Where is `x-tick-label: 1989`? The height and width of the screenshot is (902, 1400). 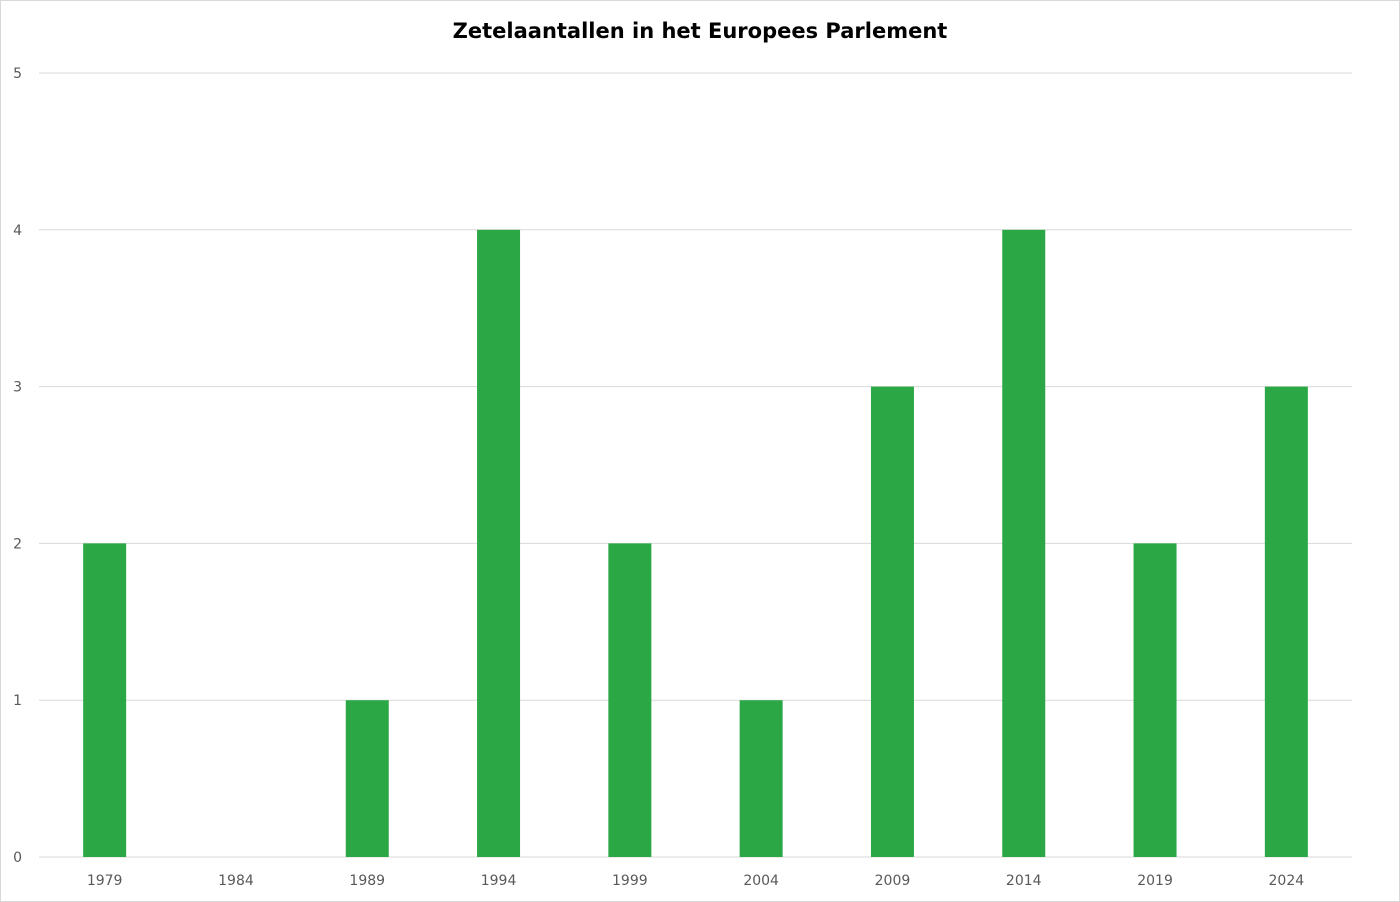 x-tick-label: 1989 is located at coordinates (367, 881).